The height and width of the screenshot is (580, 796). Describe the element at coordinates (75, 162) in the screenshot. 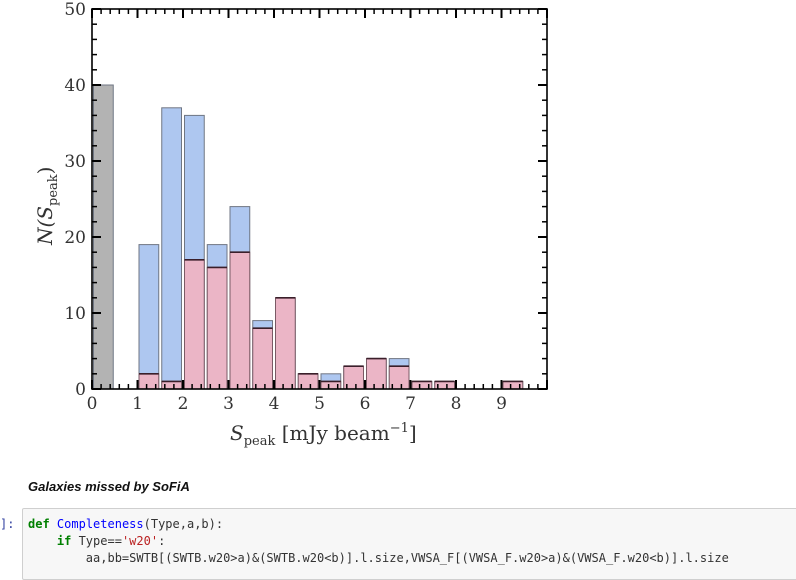

I see `svg-text: 30` at that location.